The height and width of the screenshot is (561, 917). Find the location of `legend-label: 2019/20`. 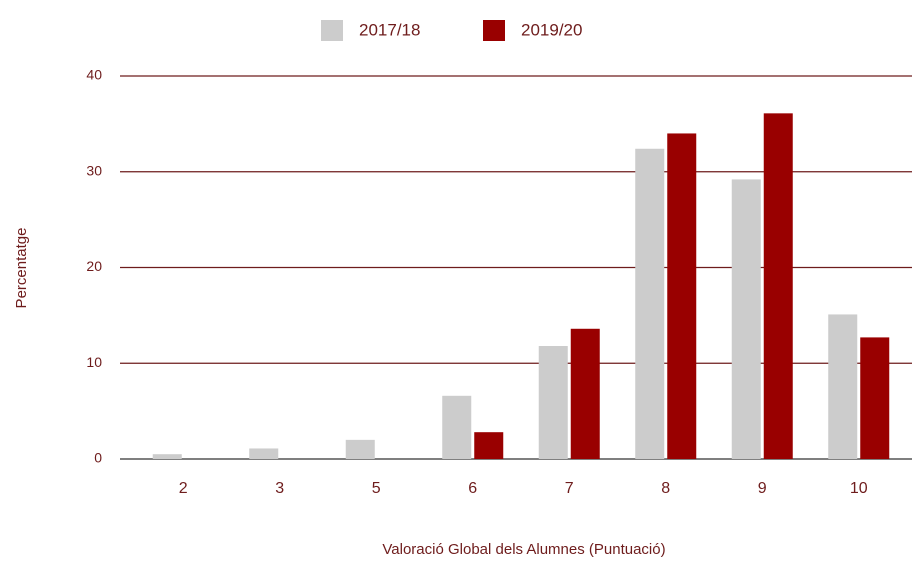

legend-label: 2019/20 is located at coordinates (551, 29).